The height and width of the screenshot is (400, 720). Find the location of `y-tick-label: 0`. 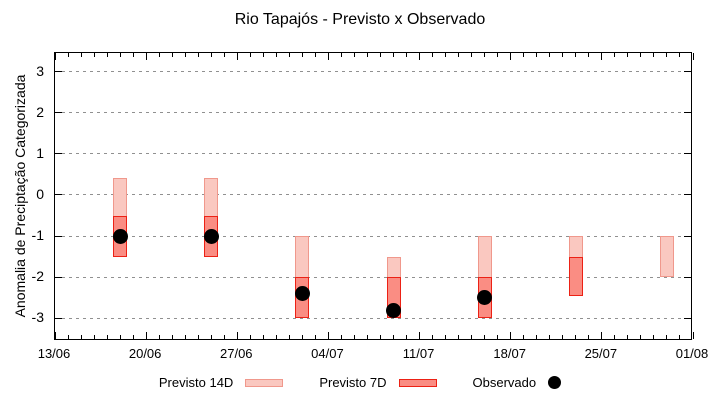

y-tick-label: 0 is located at coordinates (40, 193).